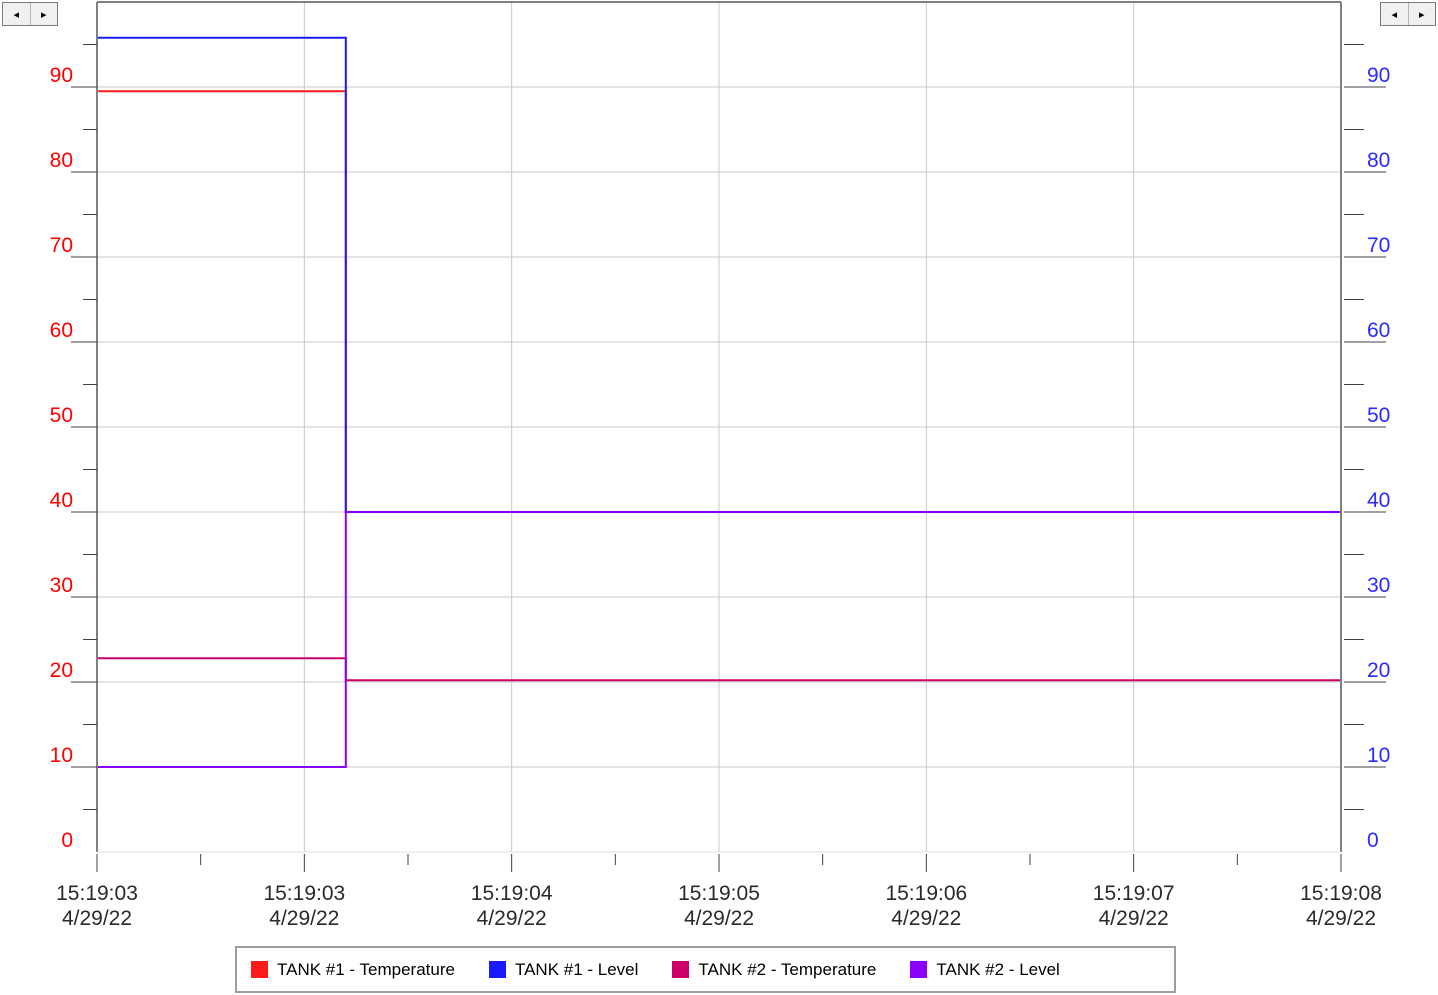  I want to click on left-y-tick-label: 30, so click(61, 585).